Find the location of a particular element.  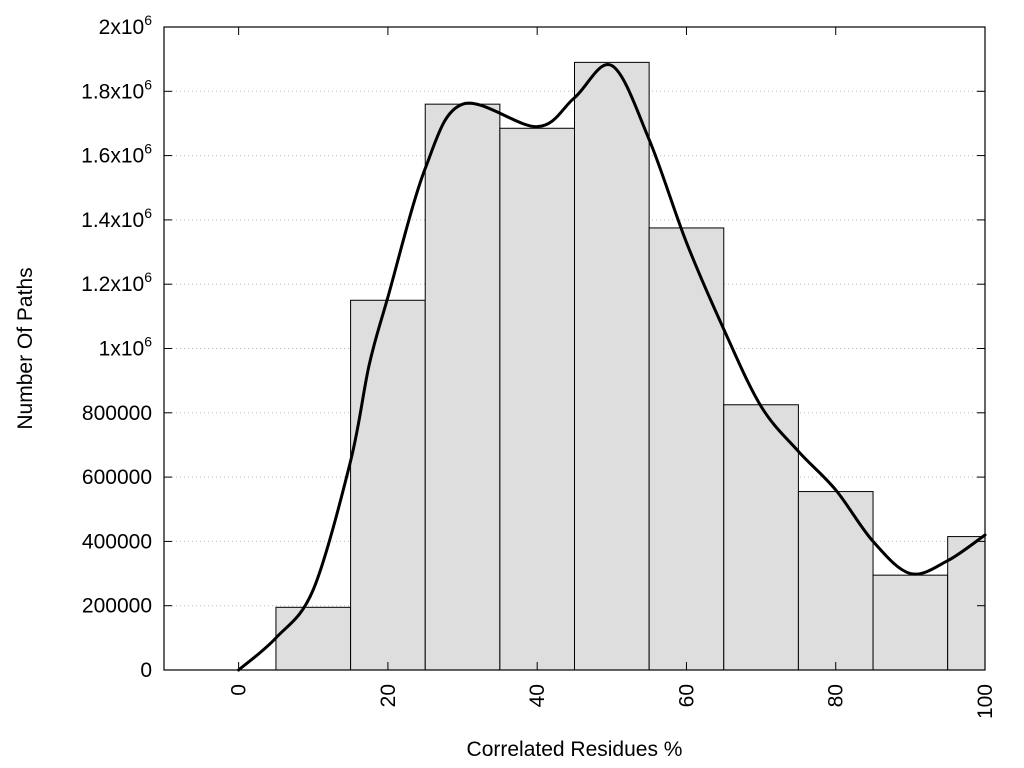

y-tick-label: 400000 is located at coordinates (117, 541).